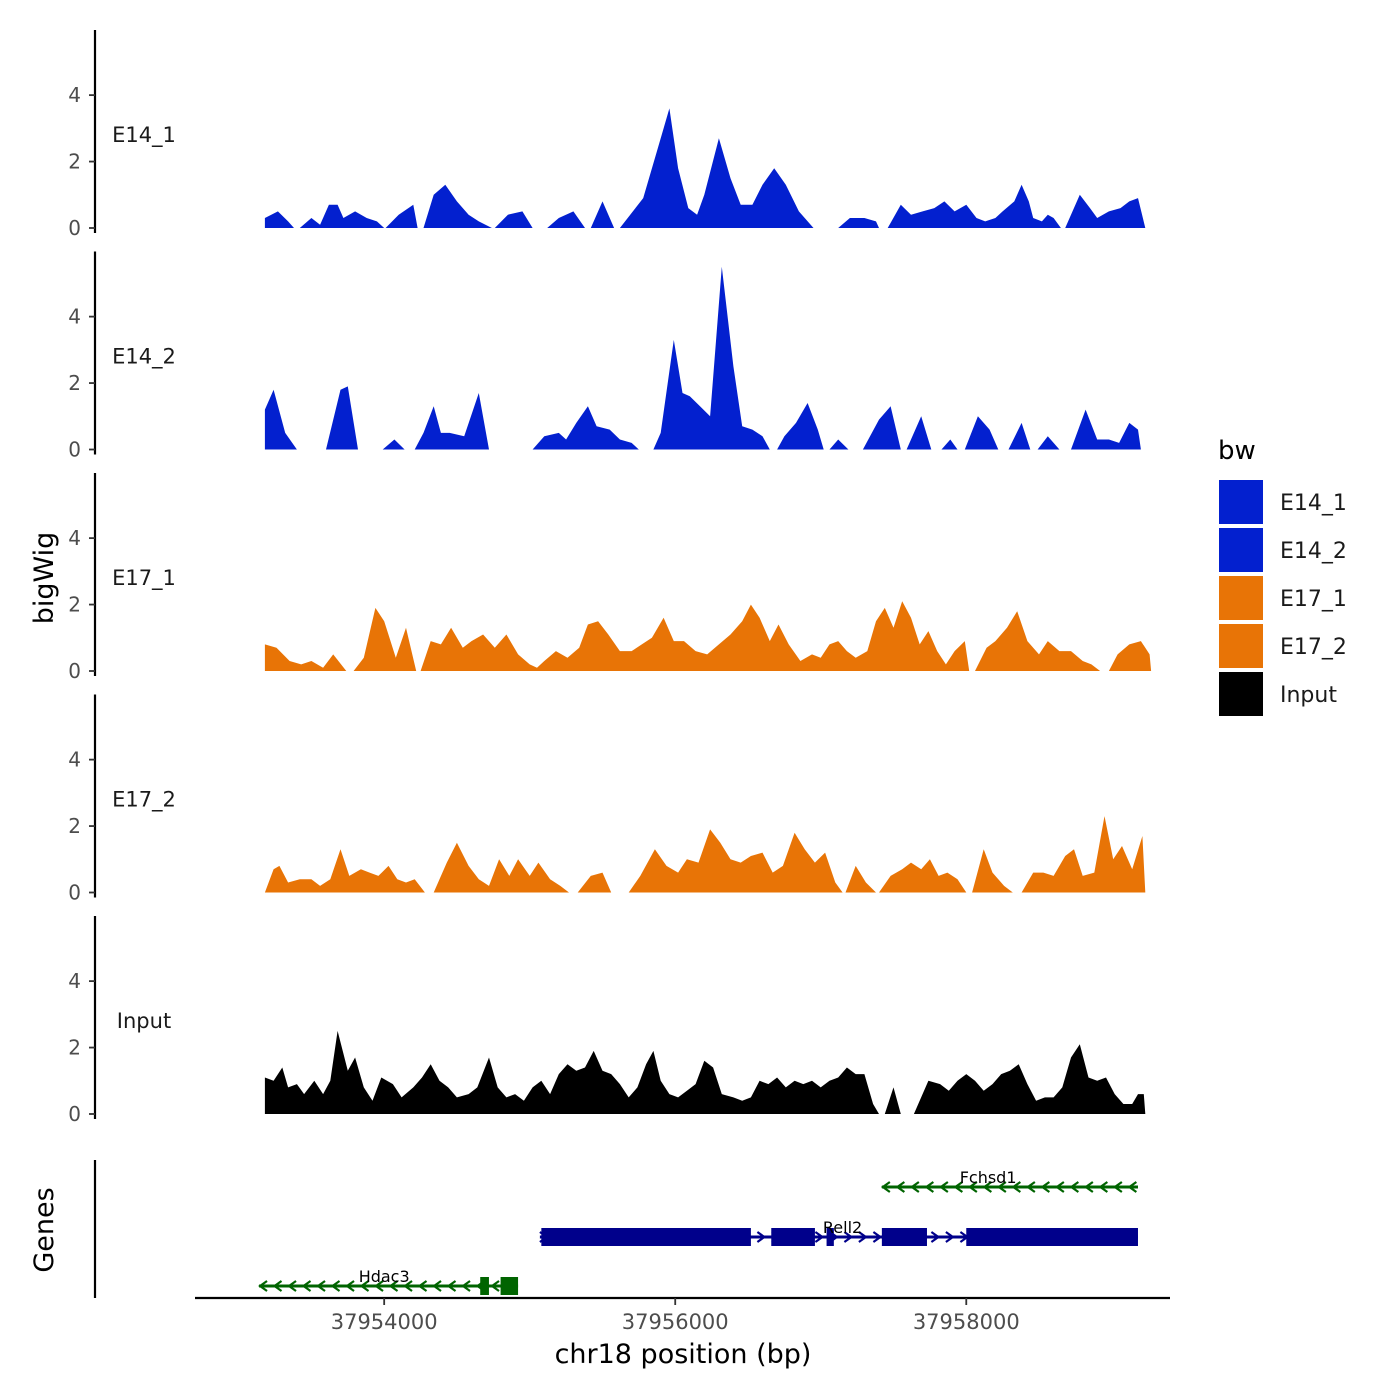  What do you see at coordinates (675, 1322) in the screenshot?
I see `x-tick-label: 37956000` at bounding box center [675, 1322].